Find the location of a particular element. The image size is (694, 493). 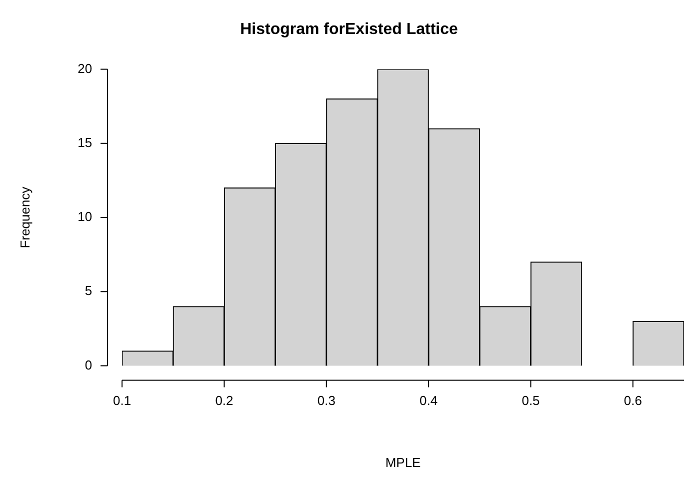

x-tick-label: 0.5 is located at coordinates (531, 400).